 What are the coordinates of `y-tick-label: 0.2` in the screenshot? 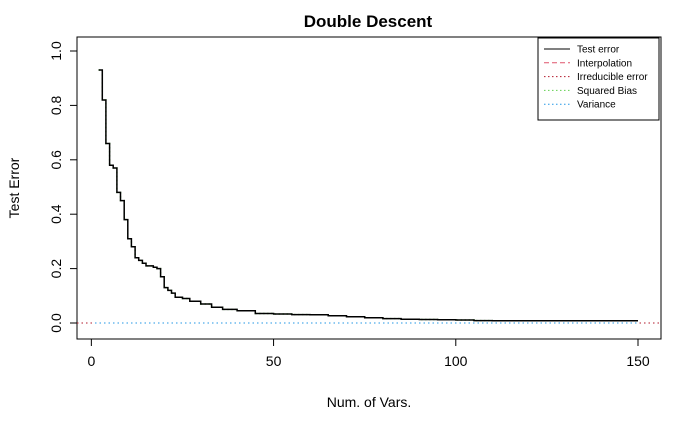 It's located at (56, 269).